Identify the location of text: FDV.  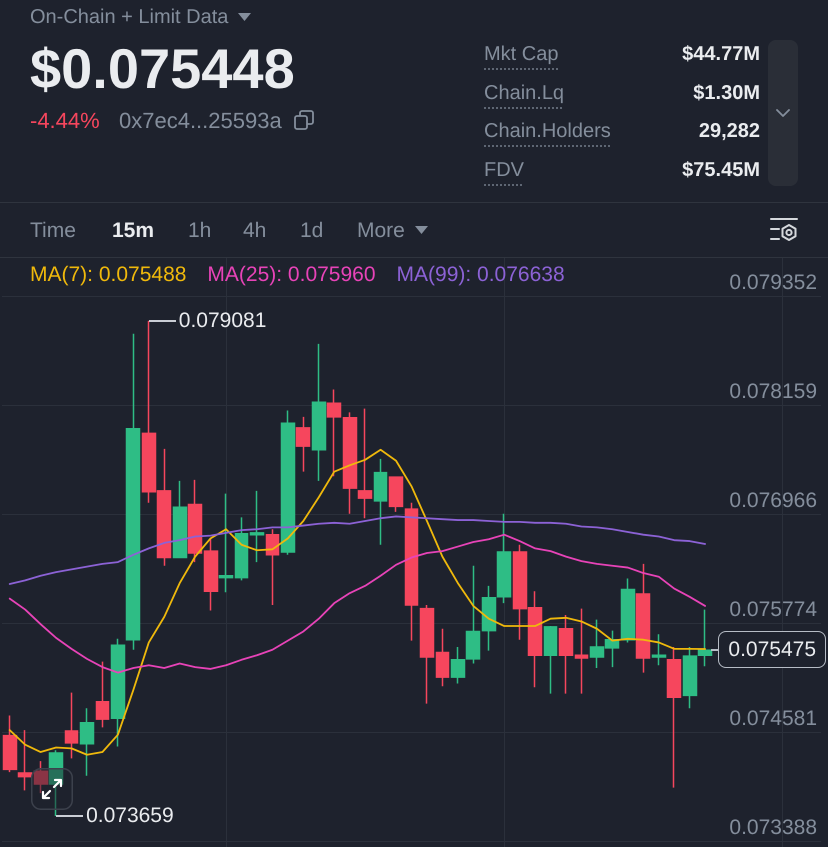
(504, 170).